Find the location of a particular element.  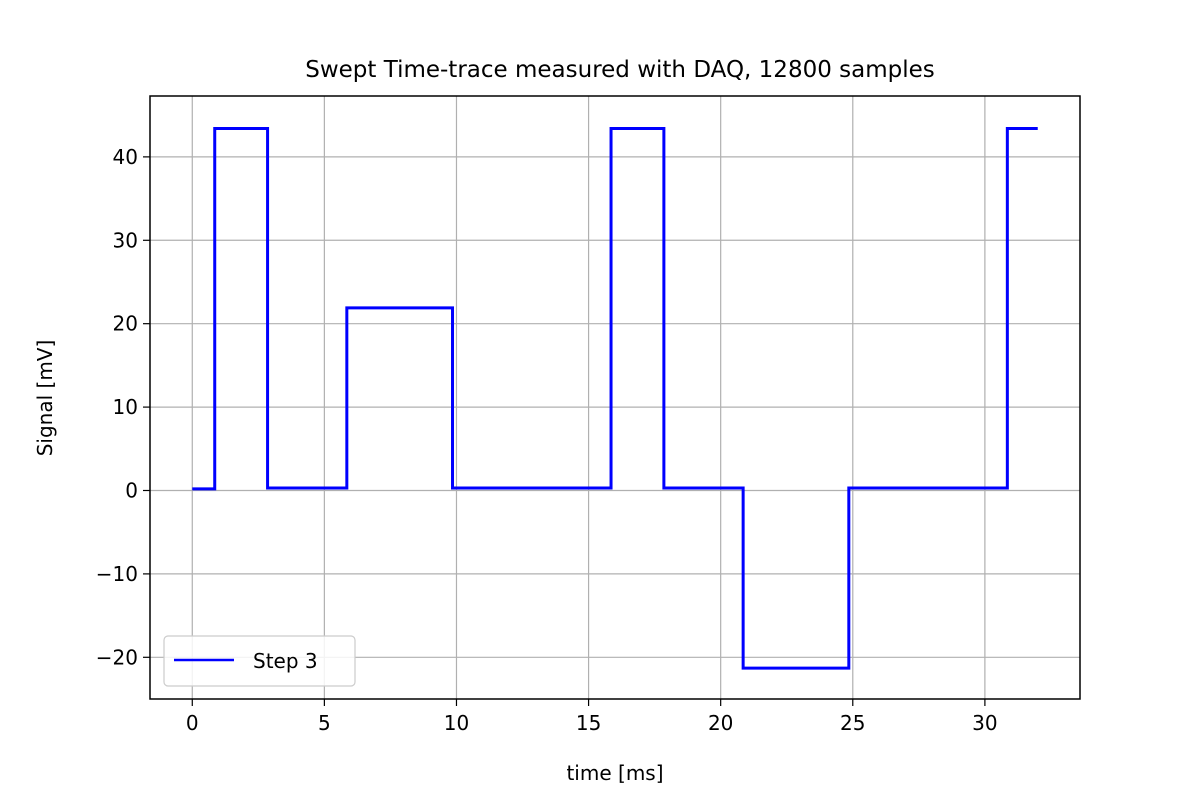

x-tick-label: 5 is located at coordinates (324, 723).